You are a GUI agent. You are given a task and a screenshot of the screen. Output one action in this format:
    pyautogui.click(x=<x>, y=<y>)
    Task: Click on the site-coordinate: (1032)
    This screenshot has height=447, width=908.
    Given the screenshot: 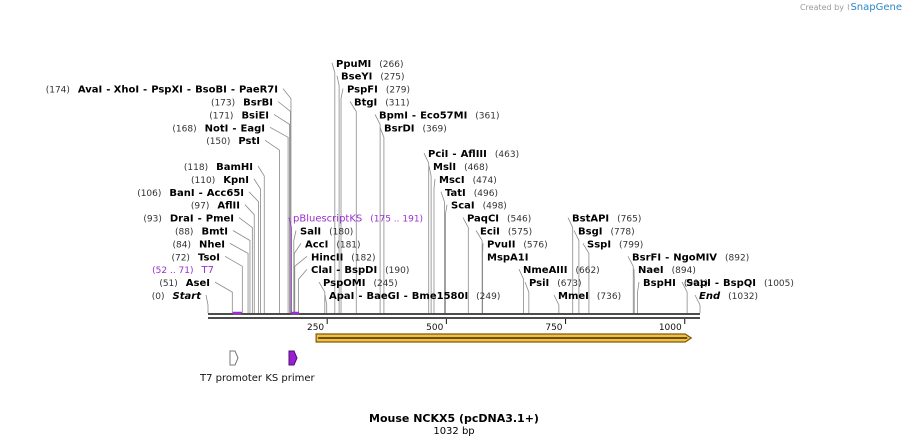 What is the action you would take?
    pyautogui.click(x=743, y=297)
    